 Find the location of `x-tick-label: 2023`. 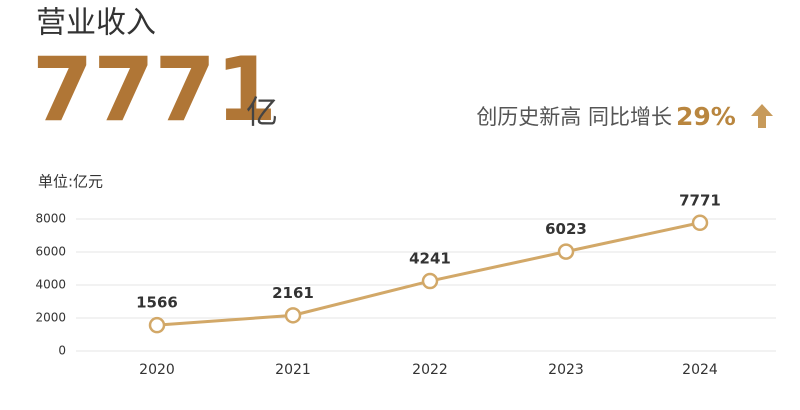

x-tick-label: 2023 is located at coordinates (566, 370).